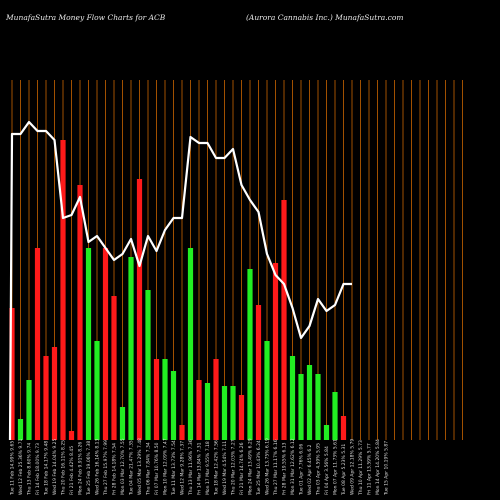 This screenshot has height=500, width=500. I want to click on x-tick-label: Tue 08 Apr 5.23% 5.31, so click(344, 470).